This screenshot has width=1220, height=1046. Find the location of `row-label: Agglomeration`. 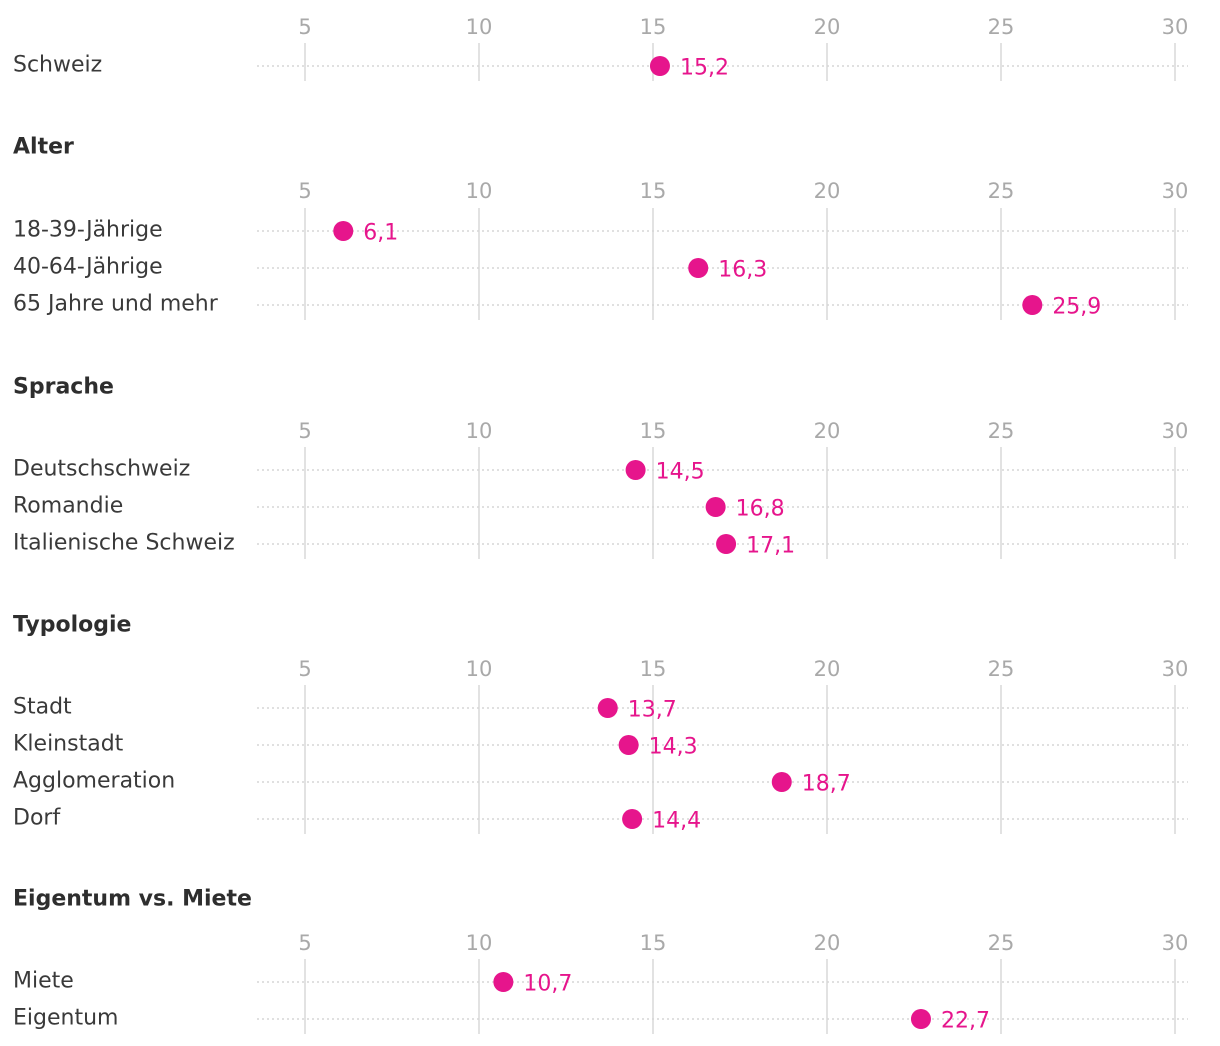

row-label: Agglomeration is located at coordinates (94, 781).